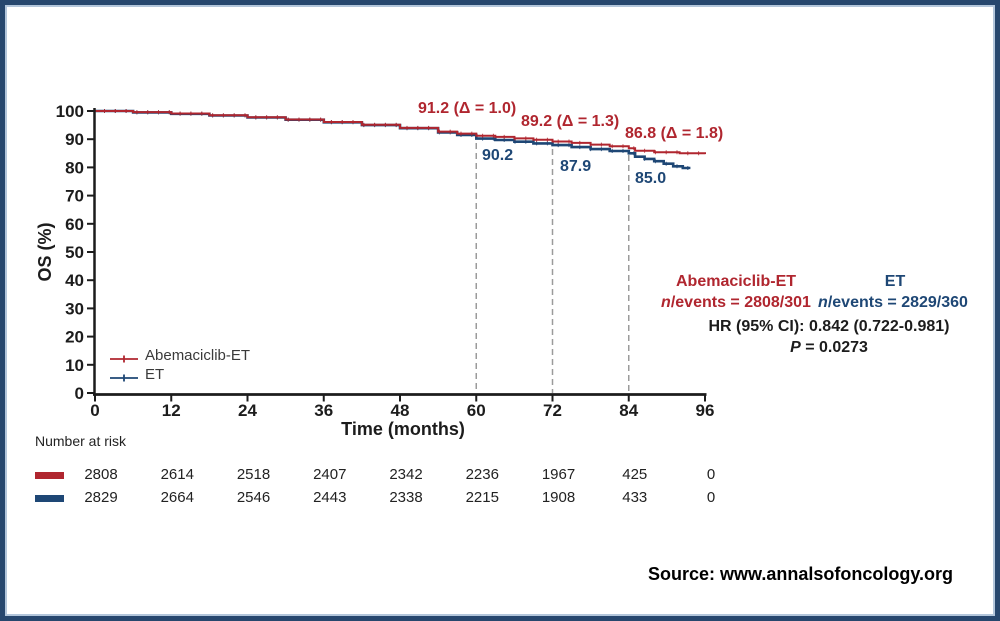 This screenshot has height=621, width=1000. I want to click on x-tick-label: 12, so click(171, 410).